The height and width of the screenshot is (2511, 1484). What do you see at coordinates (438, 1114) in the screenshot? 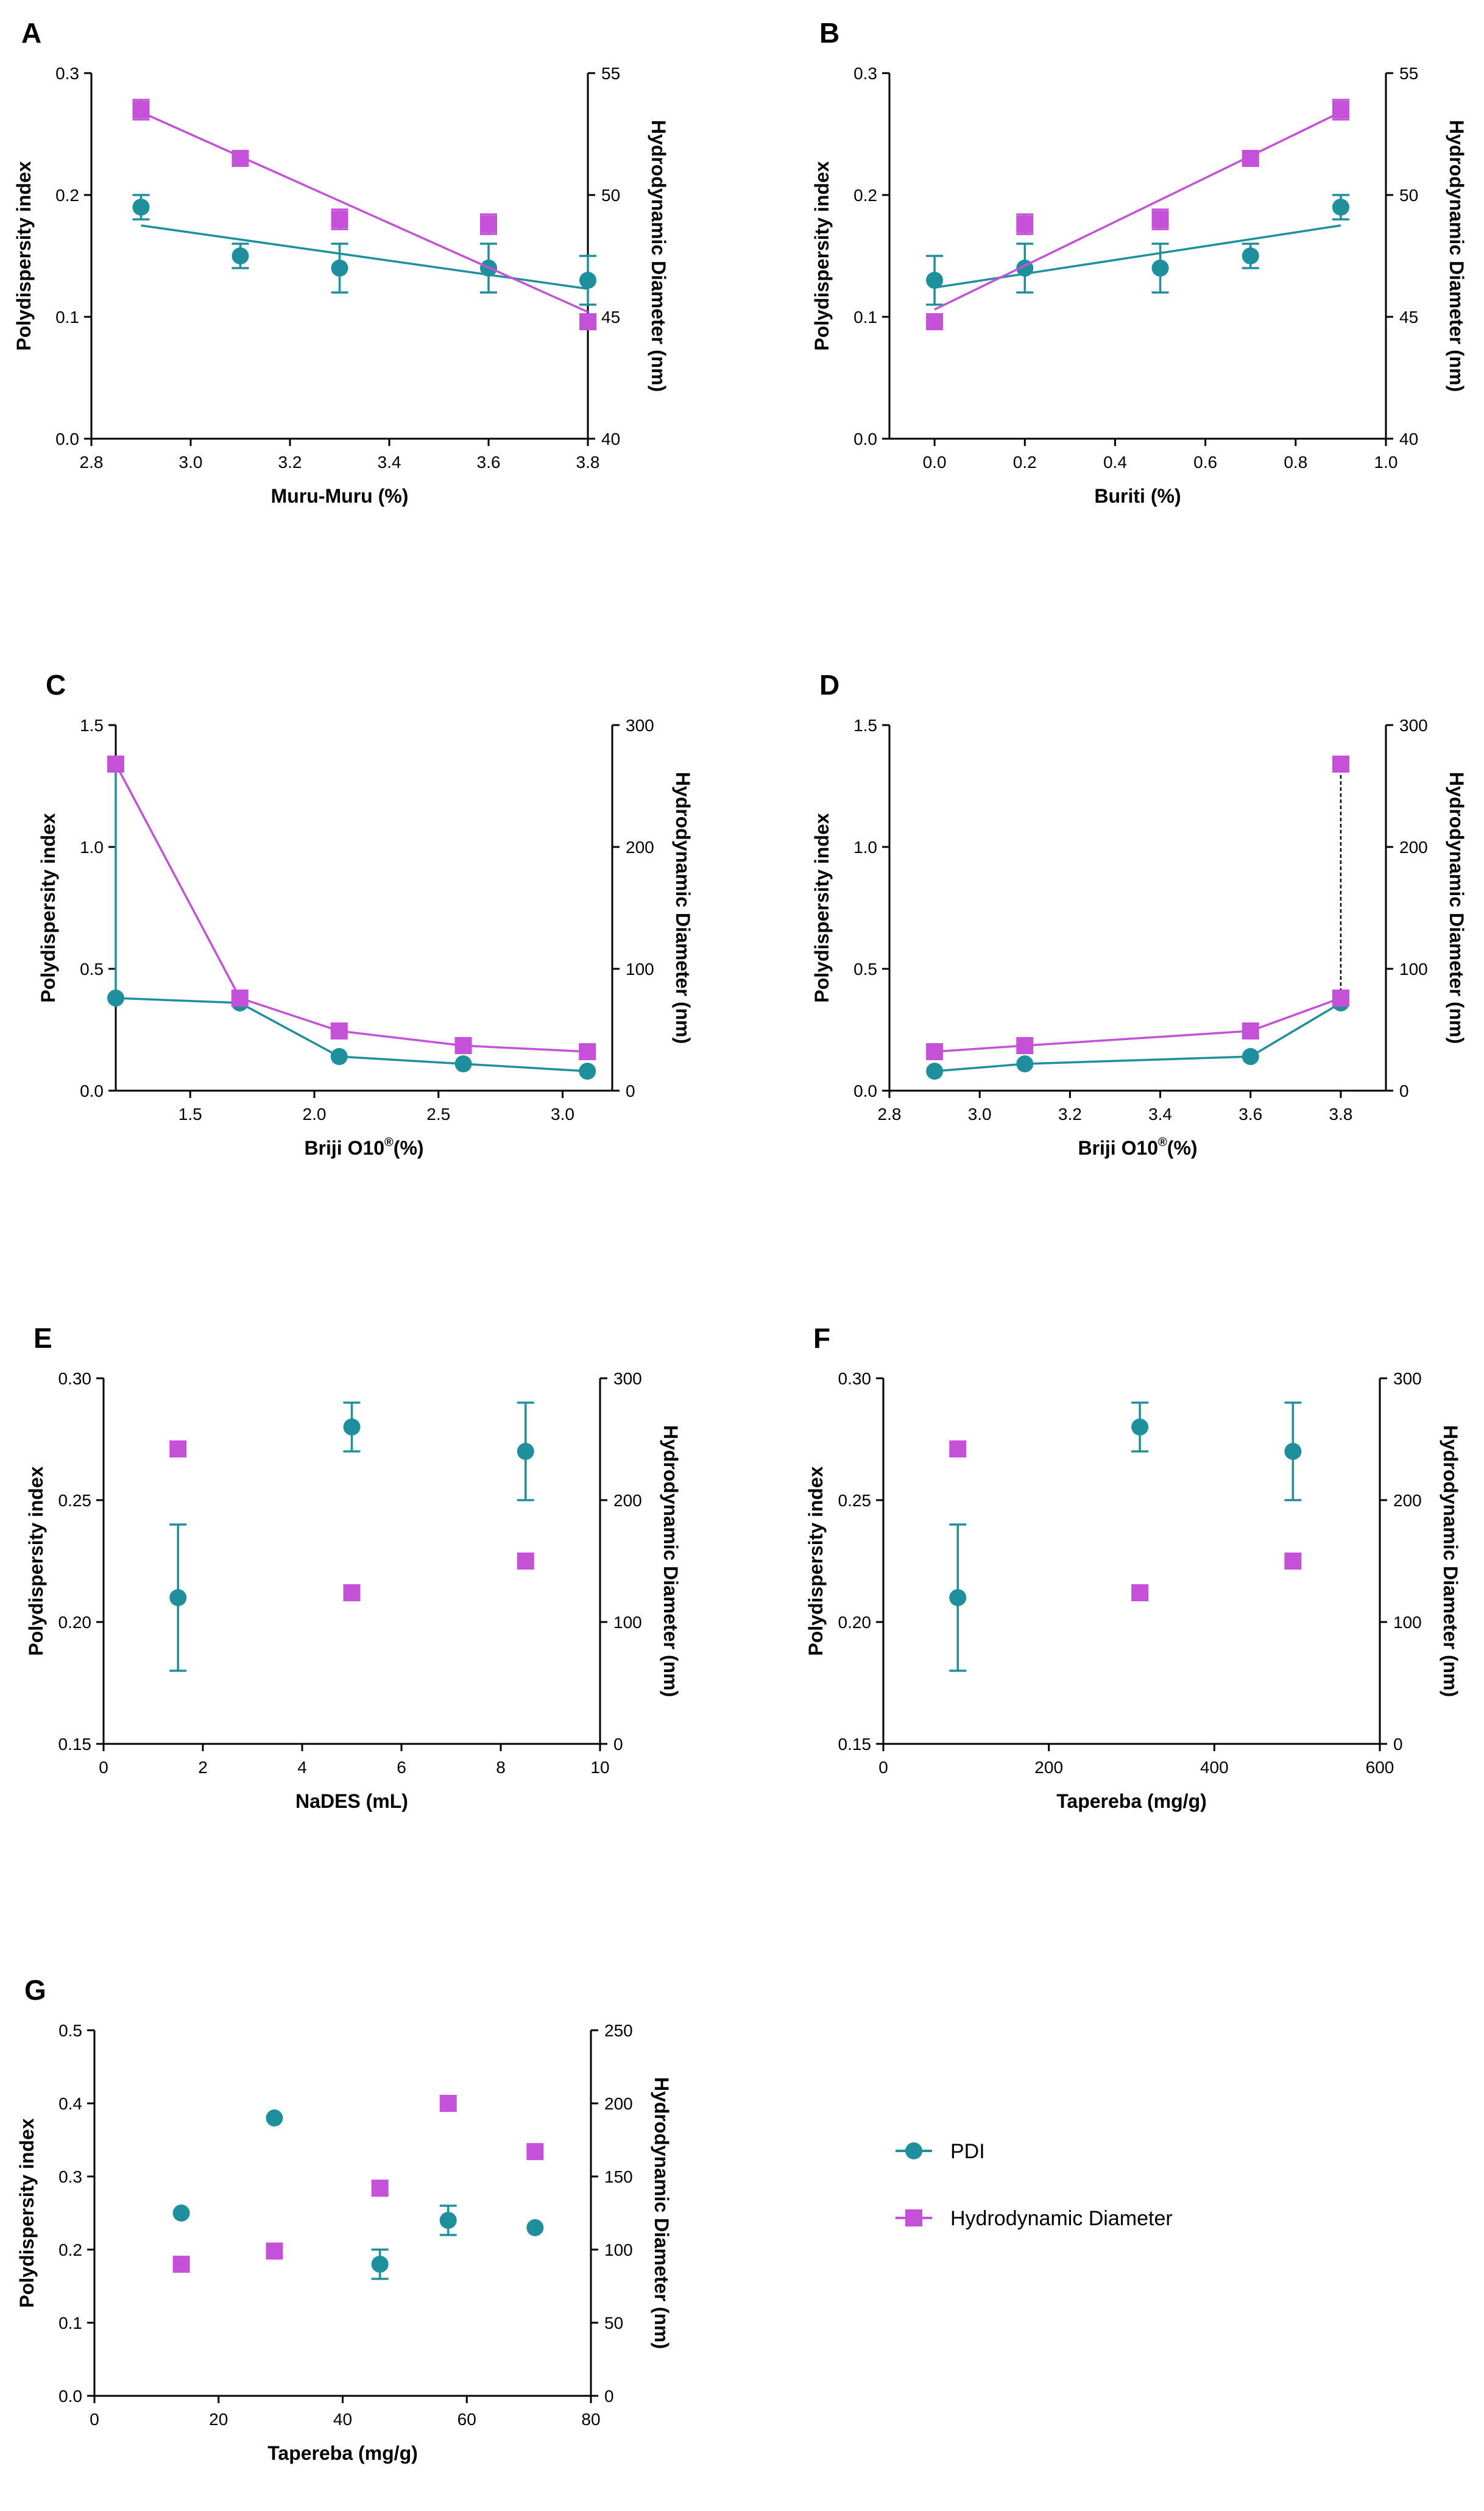
I see `x-tick-label: 2.5` at bounding box center [438, 1114].